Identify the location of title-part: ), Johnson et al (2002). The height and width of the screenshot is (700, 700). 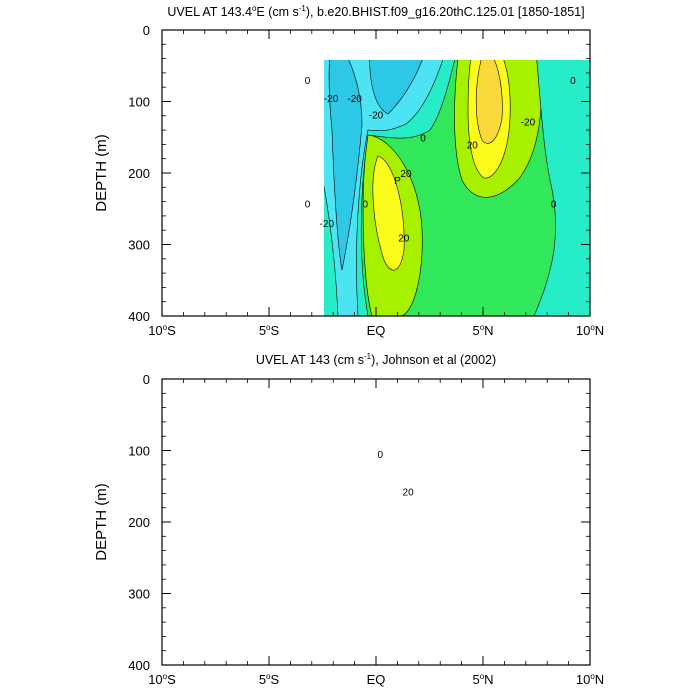
(434, 360).